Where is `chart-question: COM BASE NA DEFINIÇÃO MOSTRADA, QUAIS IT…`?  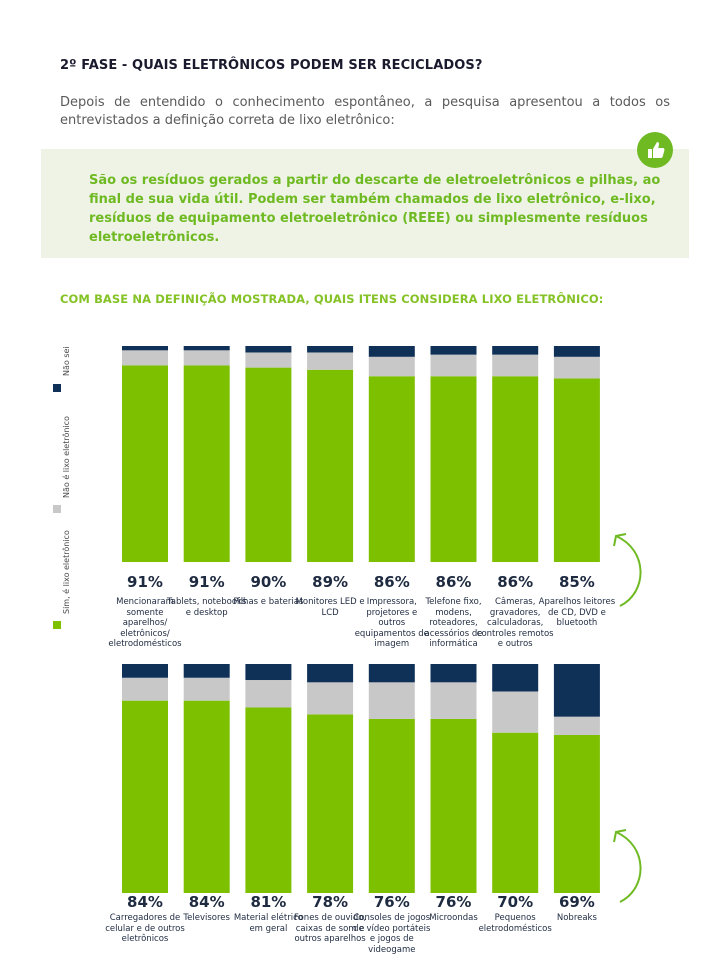 chart-question: COM BASE NA DEFINIÇÃO MOSTRADA, QUAIS IT… is located at coordinates (332, 299).